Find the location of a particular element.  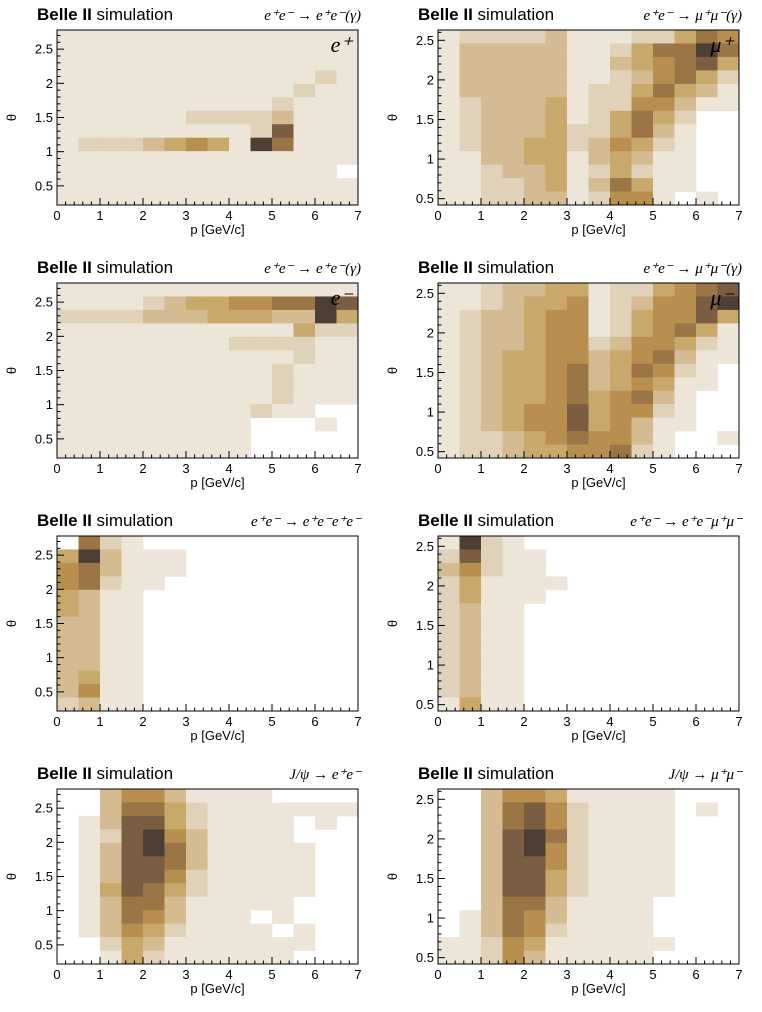

process-label: e⁺e⁻ → μ⁺μ⁻(γ) is located at coordinates (693, 16).